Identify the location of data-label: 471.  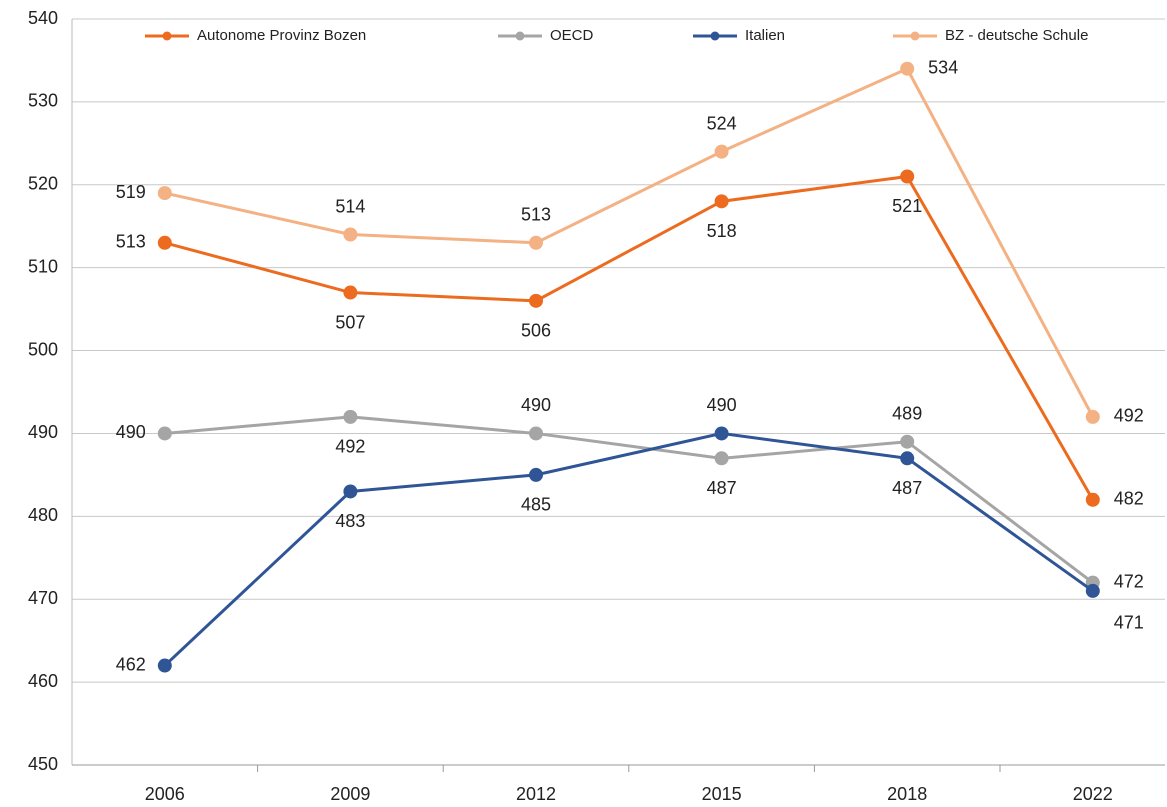
(1129, 623).